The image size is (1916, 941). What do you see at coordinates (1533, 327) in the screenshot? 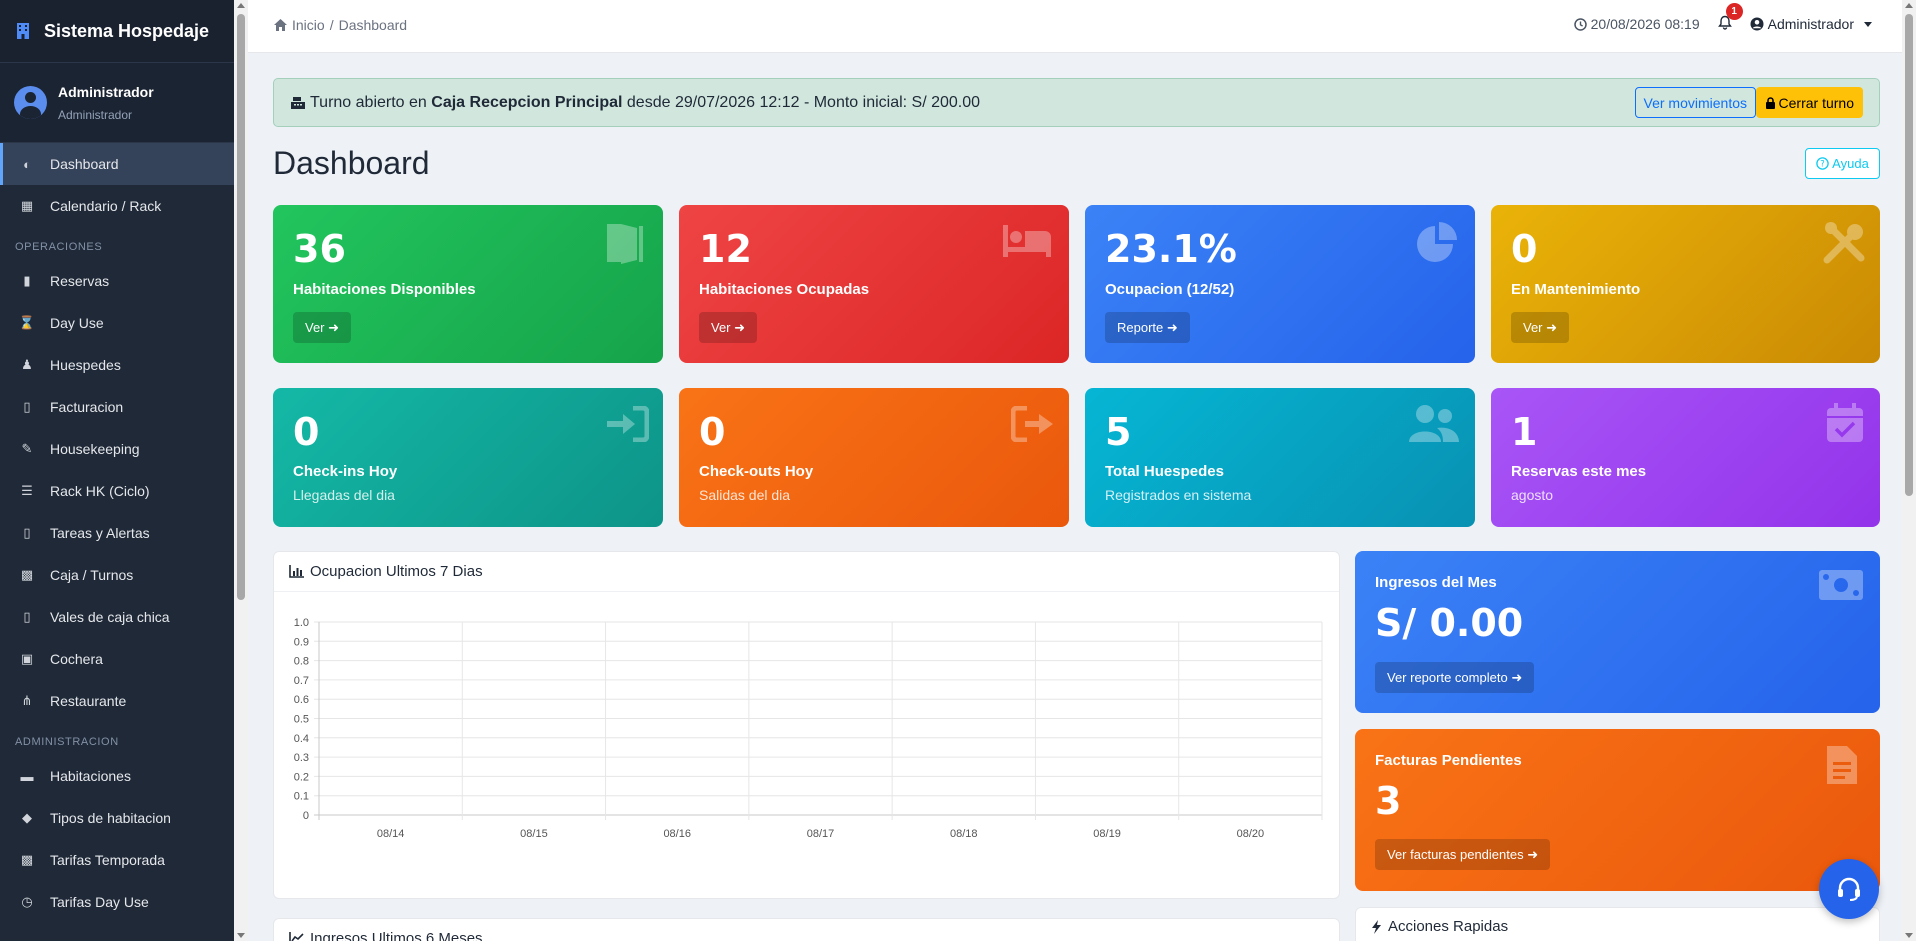
I see `button-label: Ver` at bounding box center [1533, 327].